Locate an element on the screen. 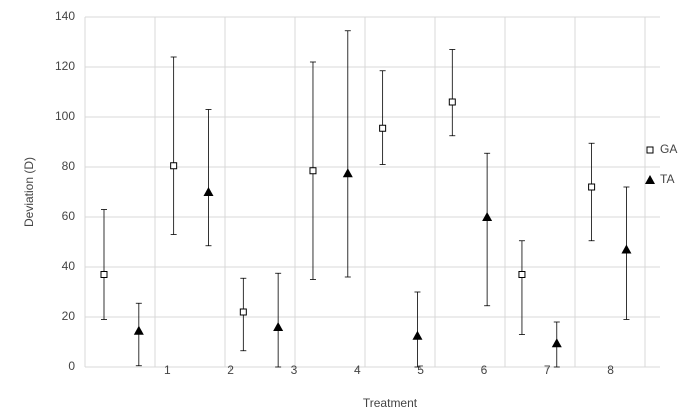 The image size is (699, 418). x-tick-label: 3 is located at coordinates (294, 370).